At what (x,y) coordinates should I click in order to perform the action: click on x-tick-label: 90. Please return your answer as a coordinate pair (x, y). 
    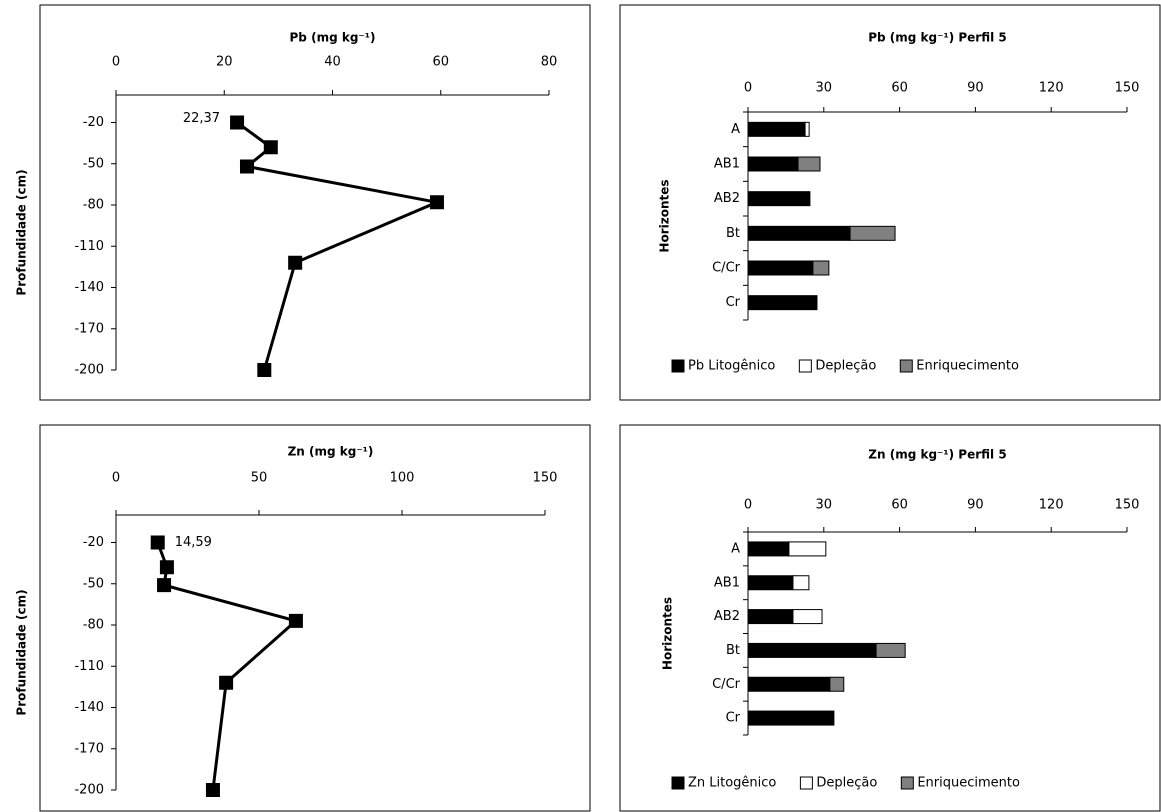
    Looking at the image, I should click on (975, 88).